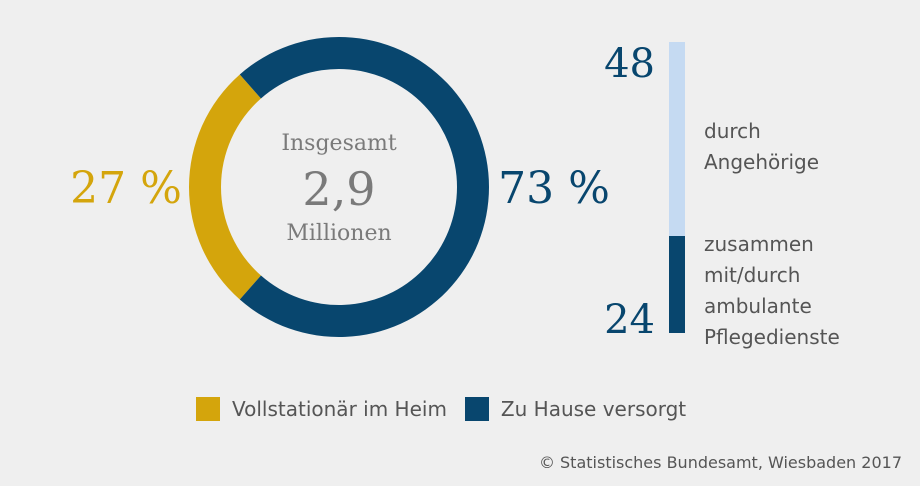  I want to click on legend-item-heim: Vollstationär im Heim, so click(321, 409).